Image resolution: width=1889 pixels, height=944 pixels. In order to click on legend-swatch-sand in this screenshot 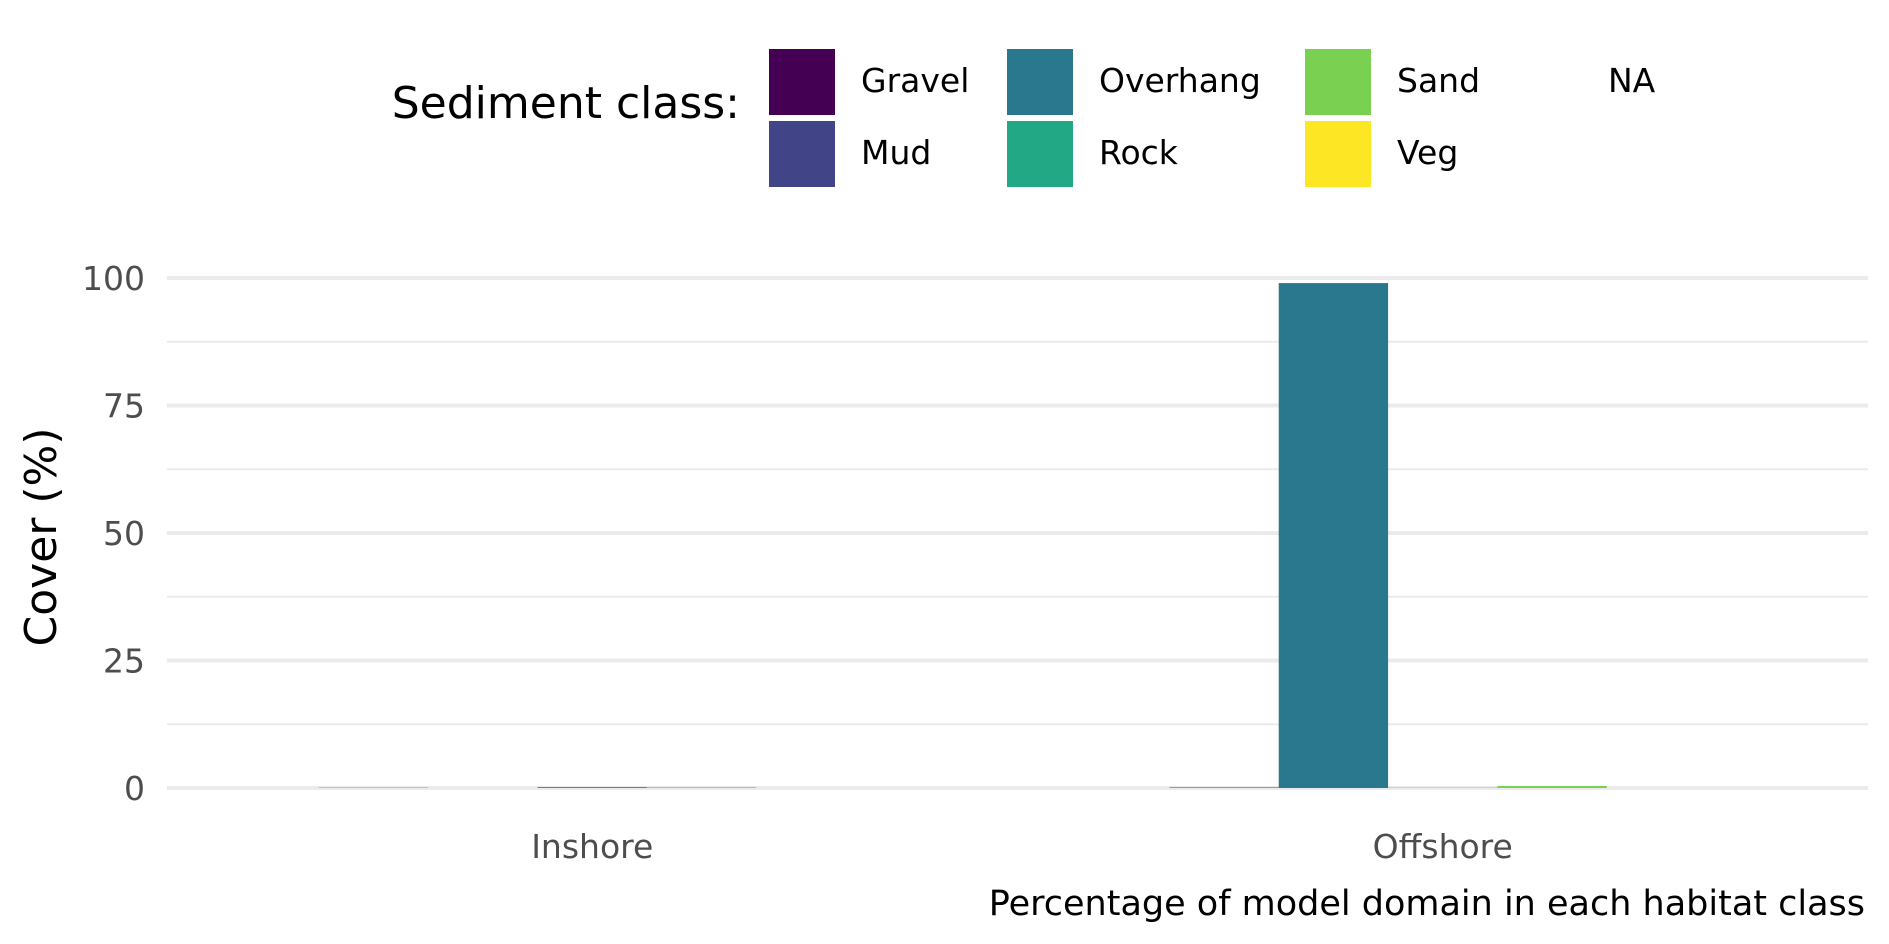, I will do `click(1338, 82)`.